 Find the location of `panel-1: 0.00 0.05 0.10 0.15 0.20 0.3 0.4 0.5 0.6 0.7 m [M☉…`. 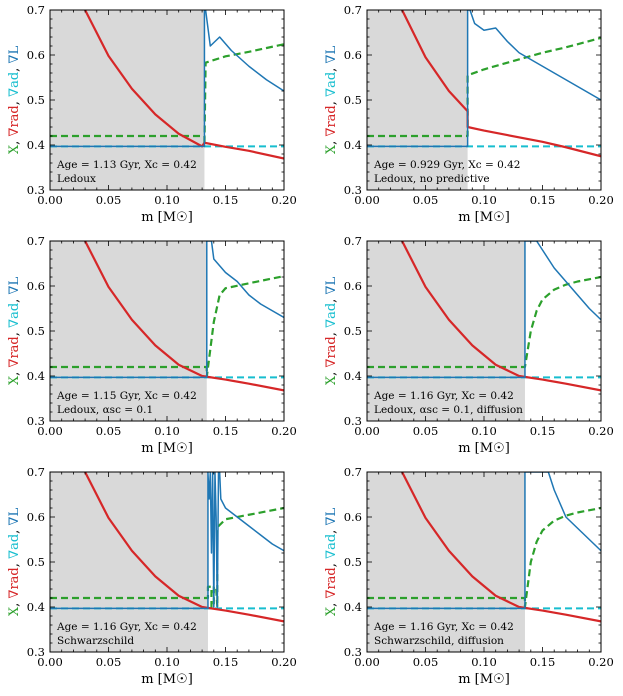

panel-1: 0.00 0.05 0.10 0.15 0.20 0.3 0.4 0.5 0.6 0.7 m [M☉… is located at coordinates (152, 114).